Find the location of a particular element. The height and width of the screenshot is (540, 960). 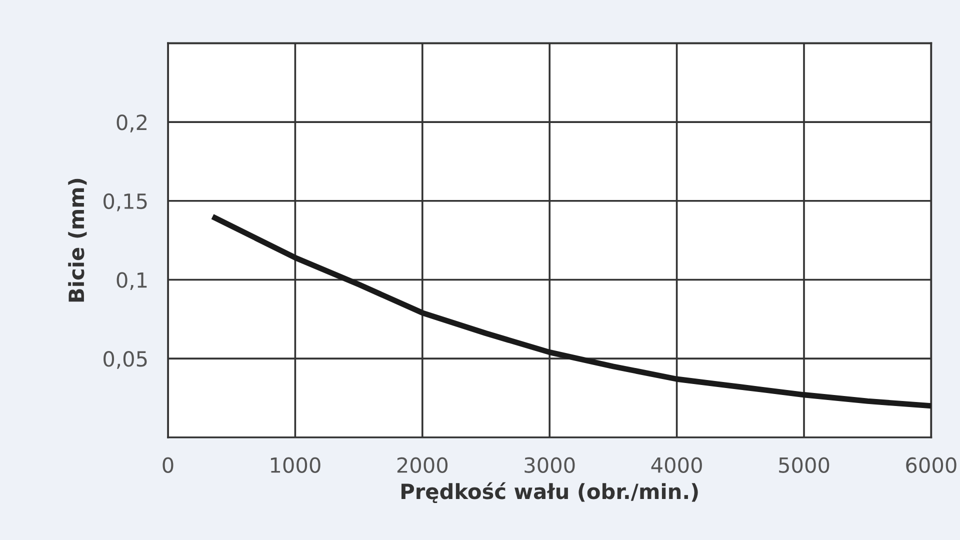

x-tick-label: 5000 is located at coordinates (804, 465).